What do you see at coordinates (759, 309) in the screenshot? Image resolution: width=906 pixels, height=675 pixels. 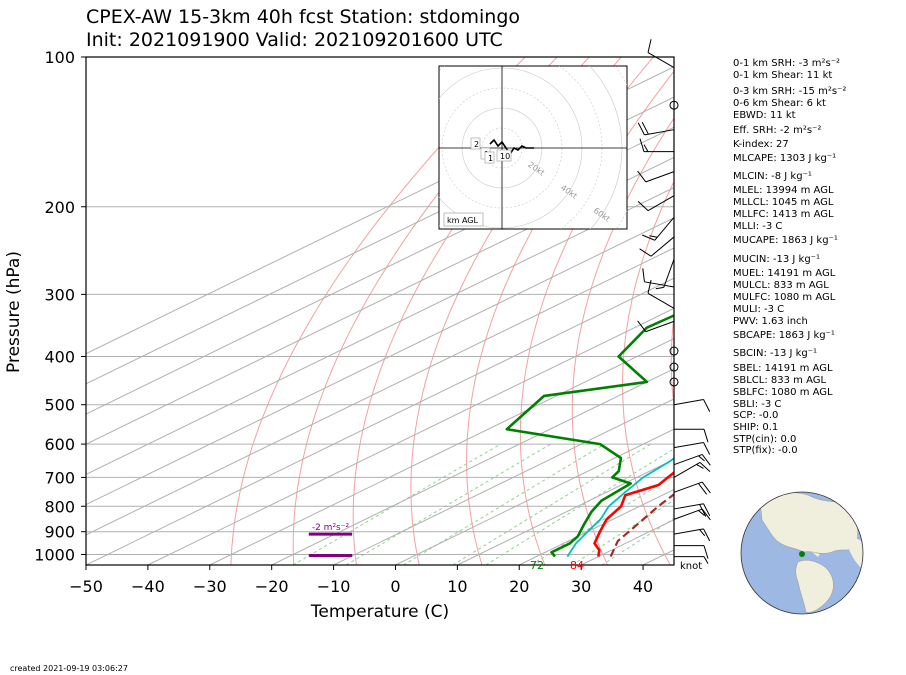 I see `index-muli: MULI: -3 C` at bounding box center [759, 309].